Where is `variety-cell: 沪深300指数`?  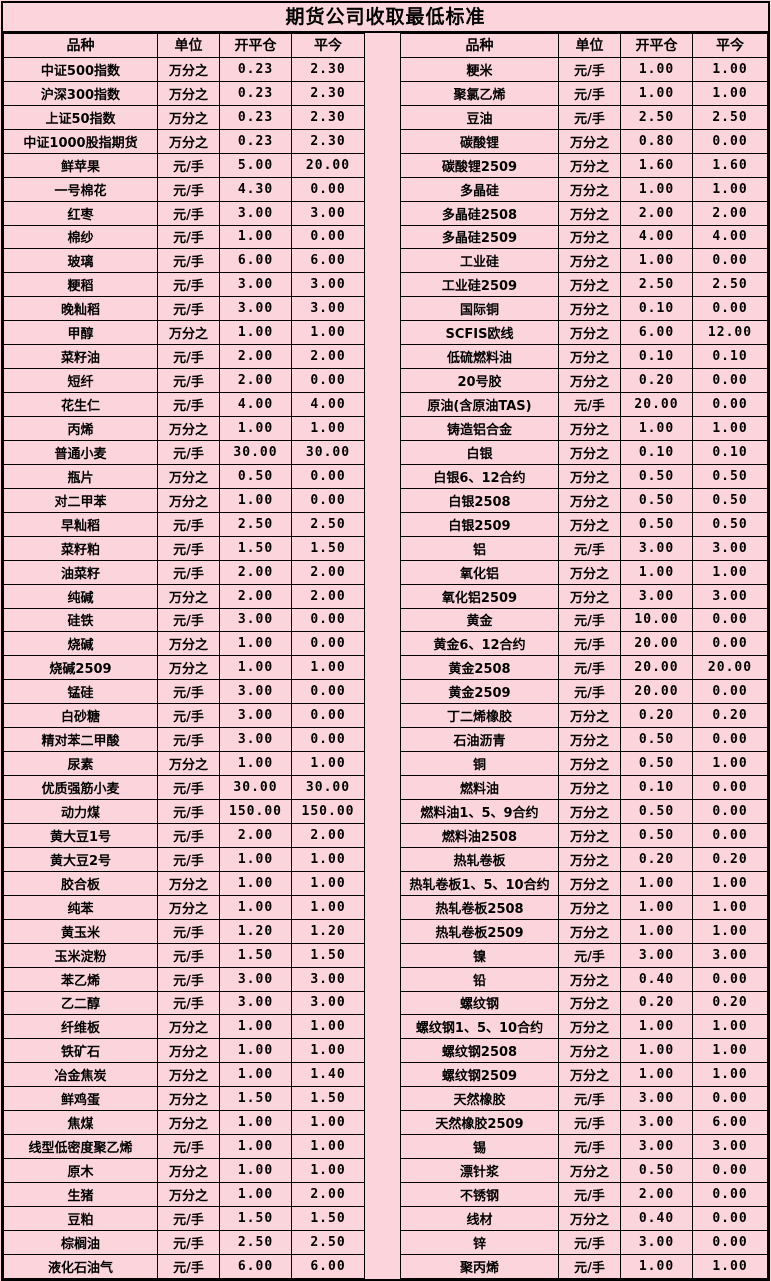
variety-cell: 沪深300指数 is located at coordinates (80, 93).